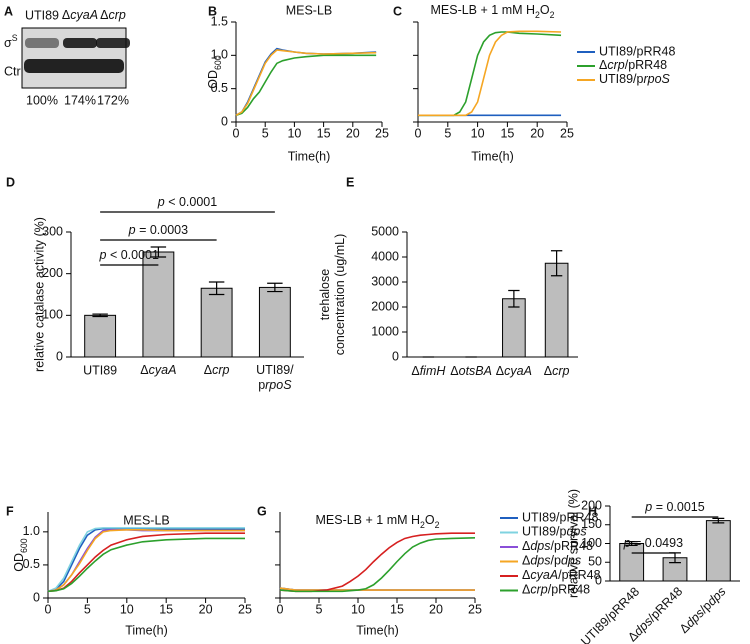 This screenshot has width=750, height=644. I want to click on x-axis-label: Time(h), so click(146, 630).